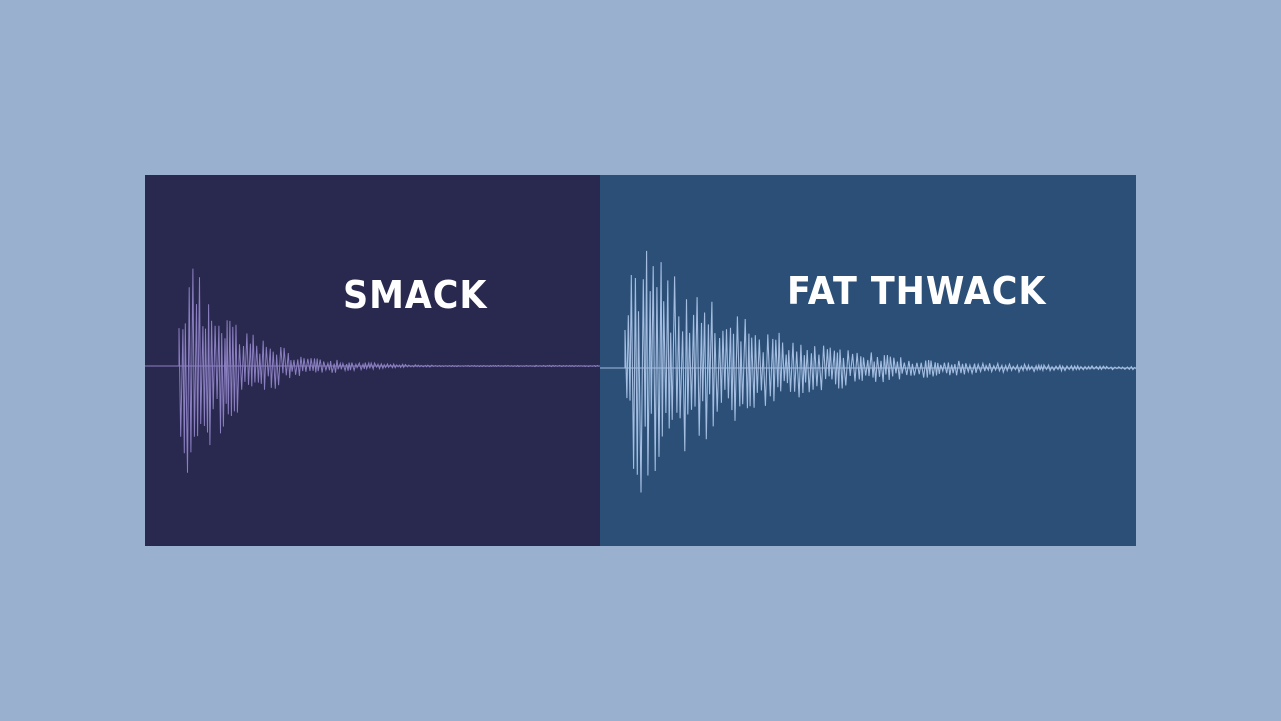  I want to click on label-fat-thwack: FAT THWACK, so click(917, 291).